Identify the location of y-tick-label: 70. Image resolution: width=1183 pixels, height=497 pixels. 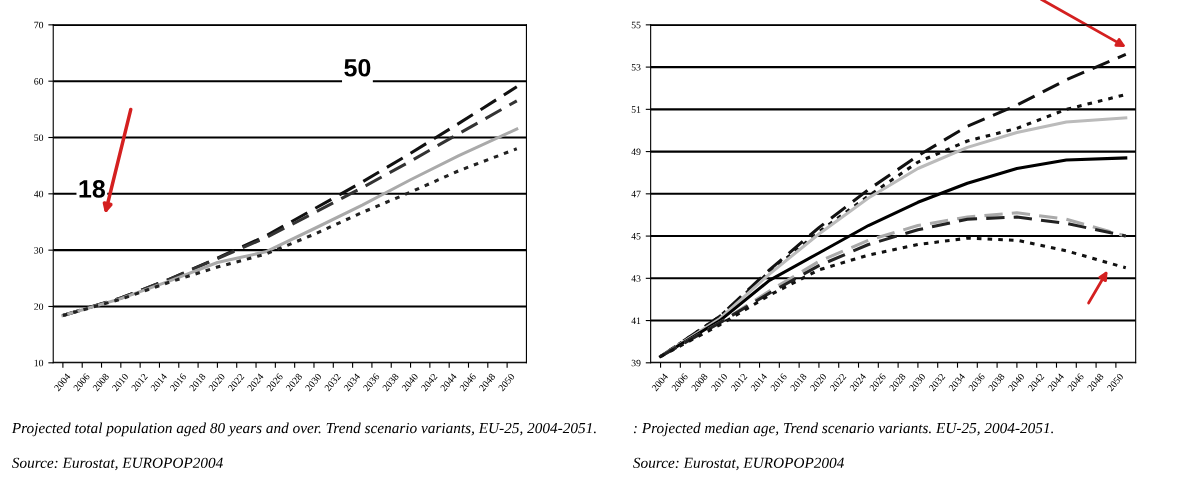
(39, 25).